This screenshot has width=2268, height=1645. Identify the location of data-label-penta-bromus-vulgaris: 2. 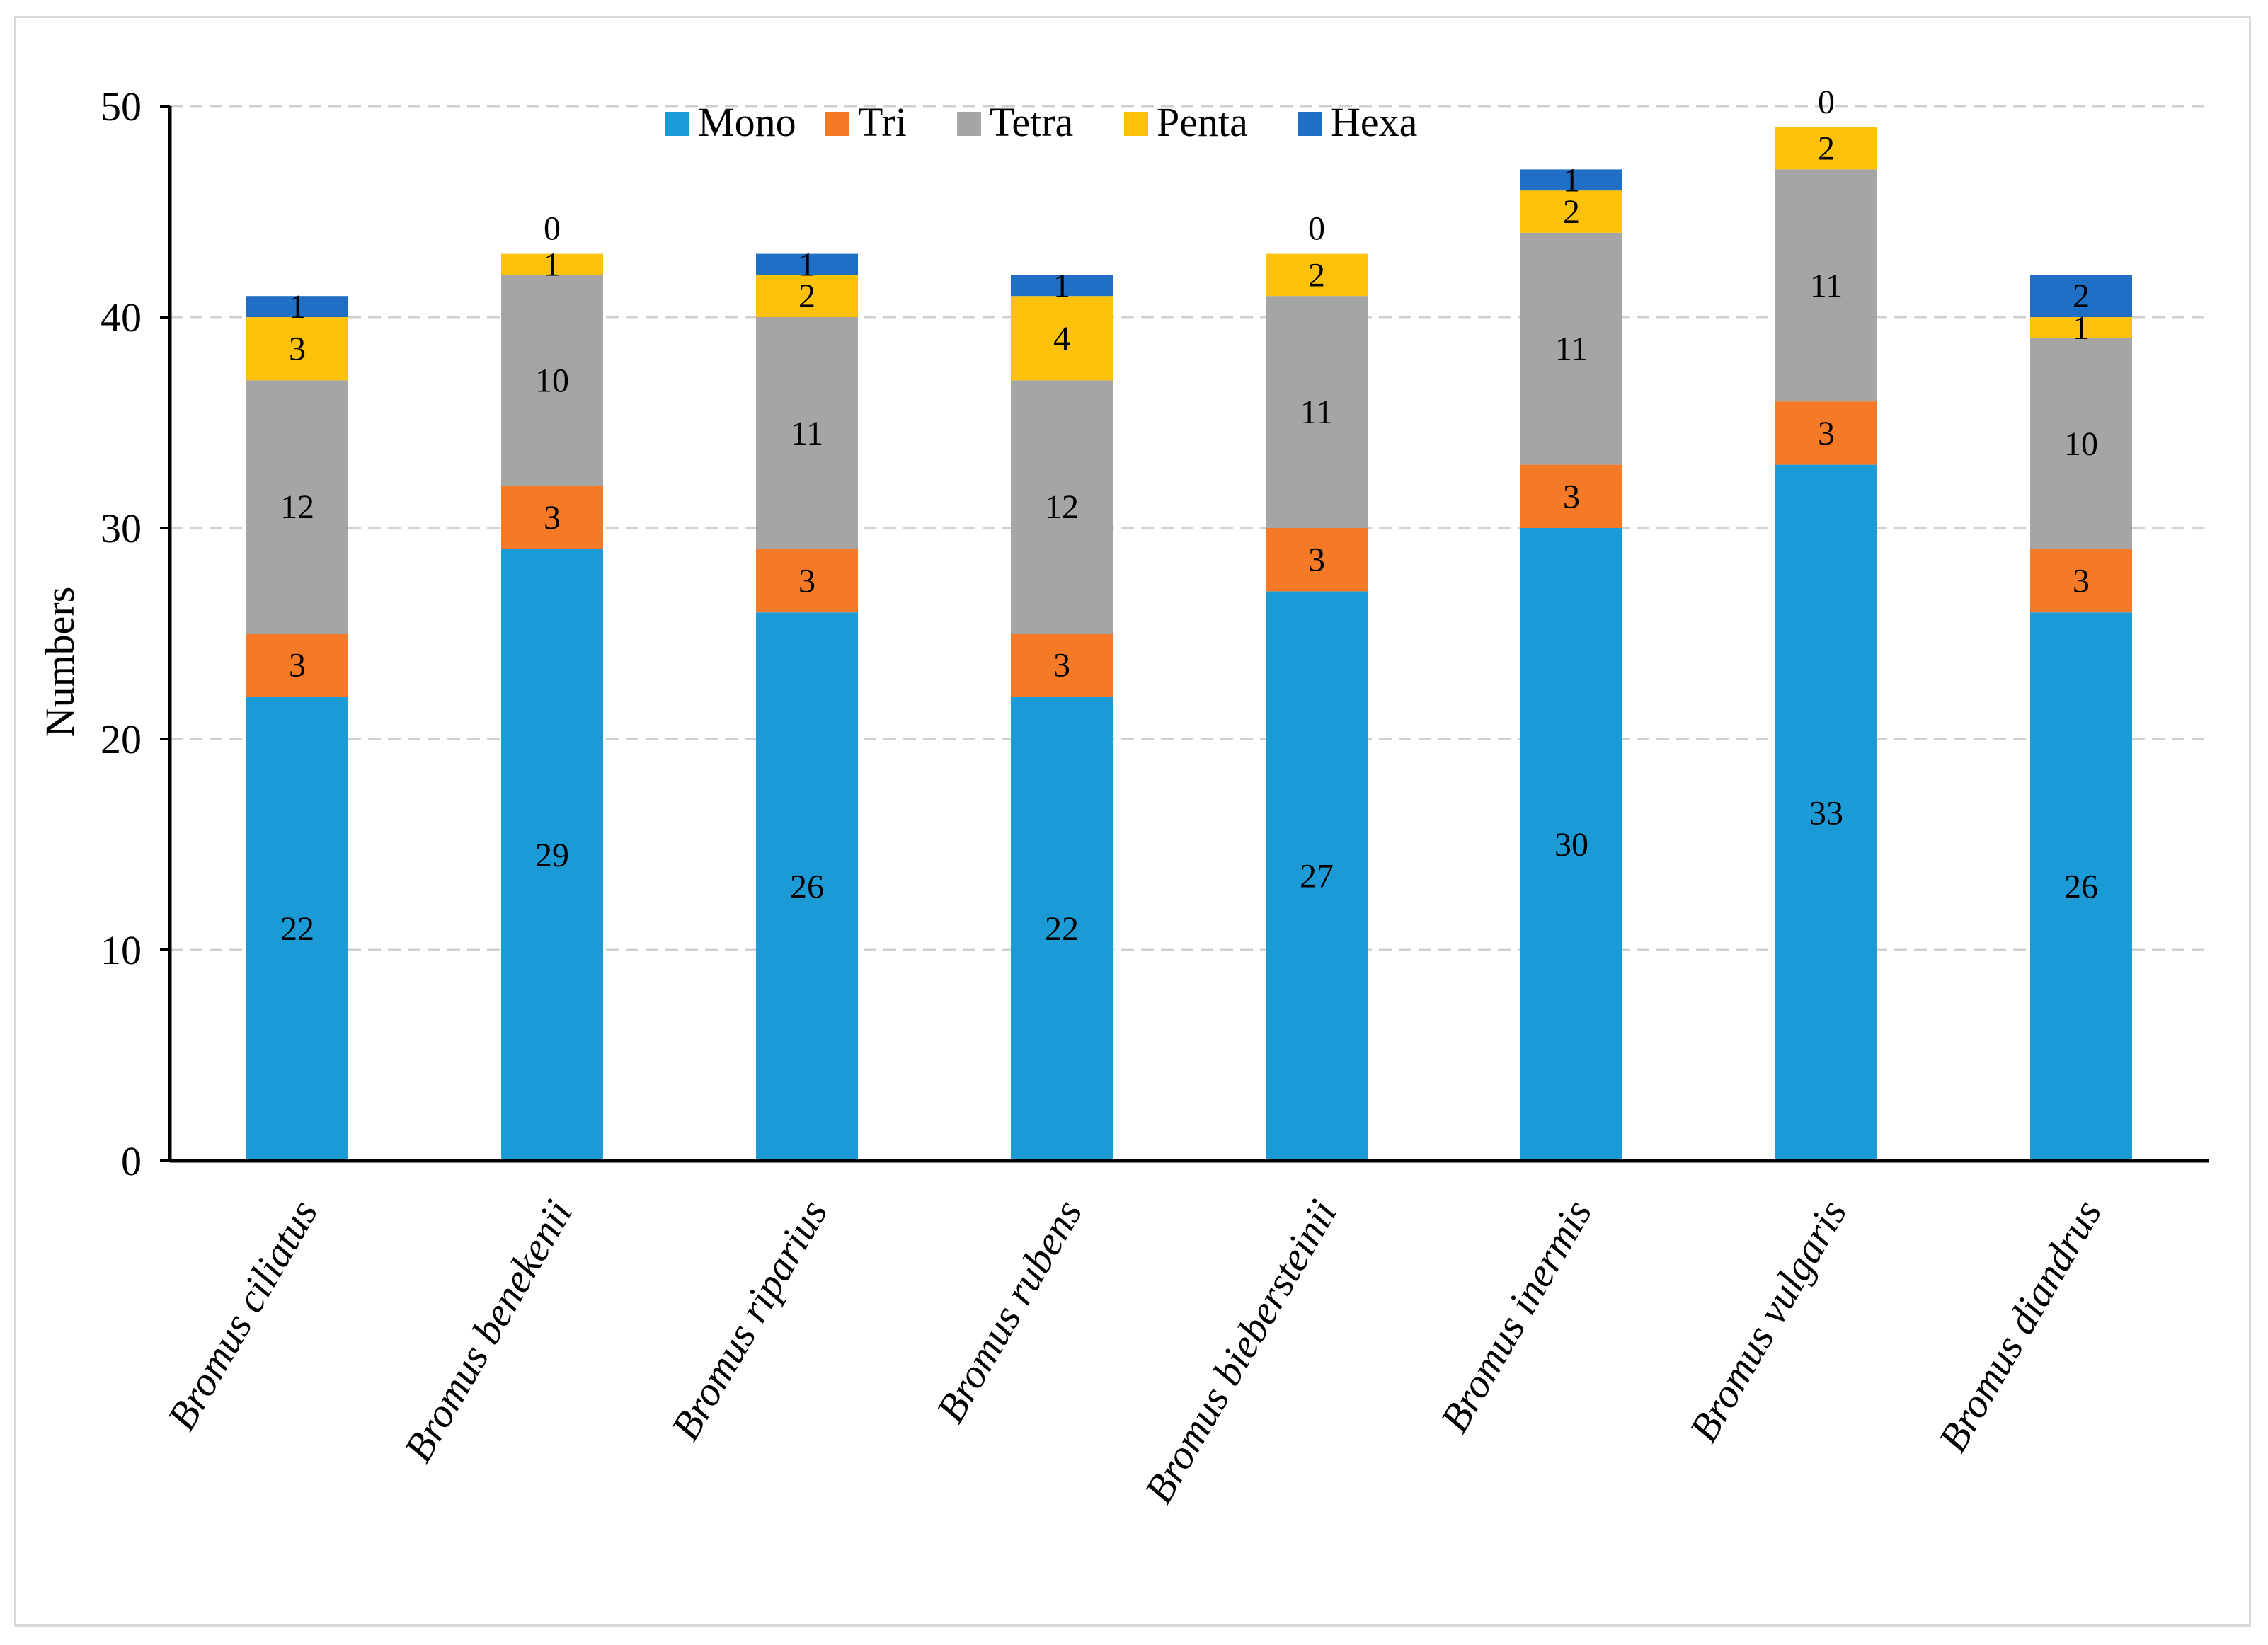
(1826, 149).